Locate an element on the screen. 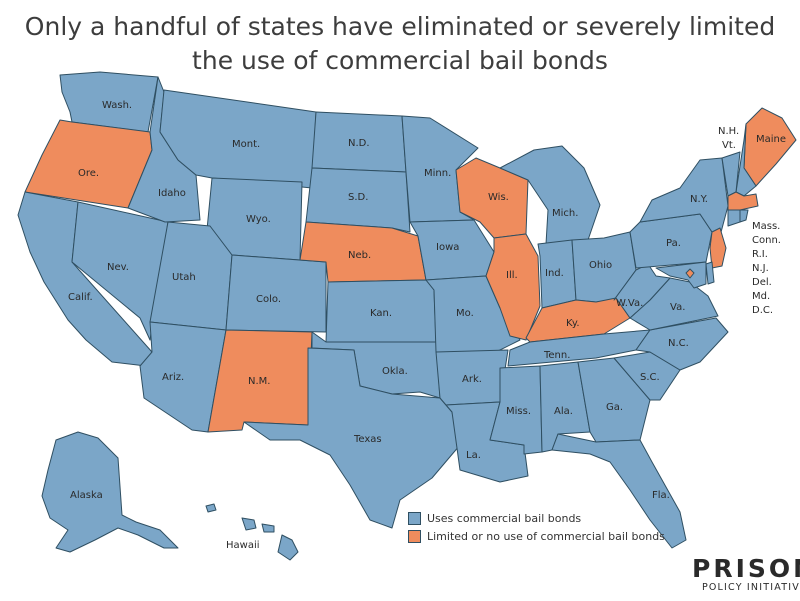 This screenshot has width=800, height=601. state-maine is located at coordinates (770, 147).